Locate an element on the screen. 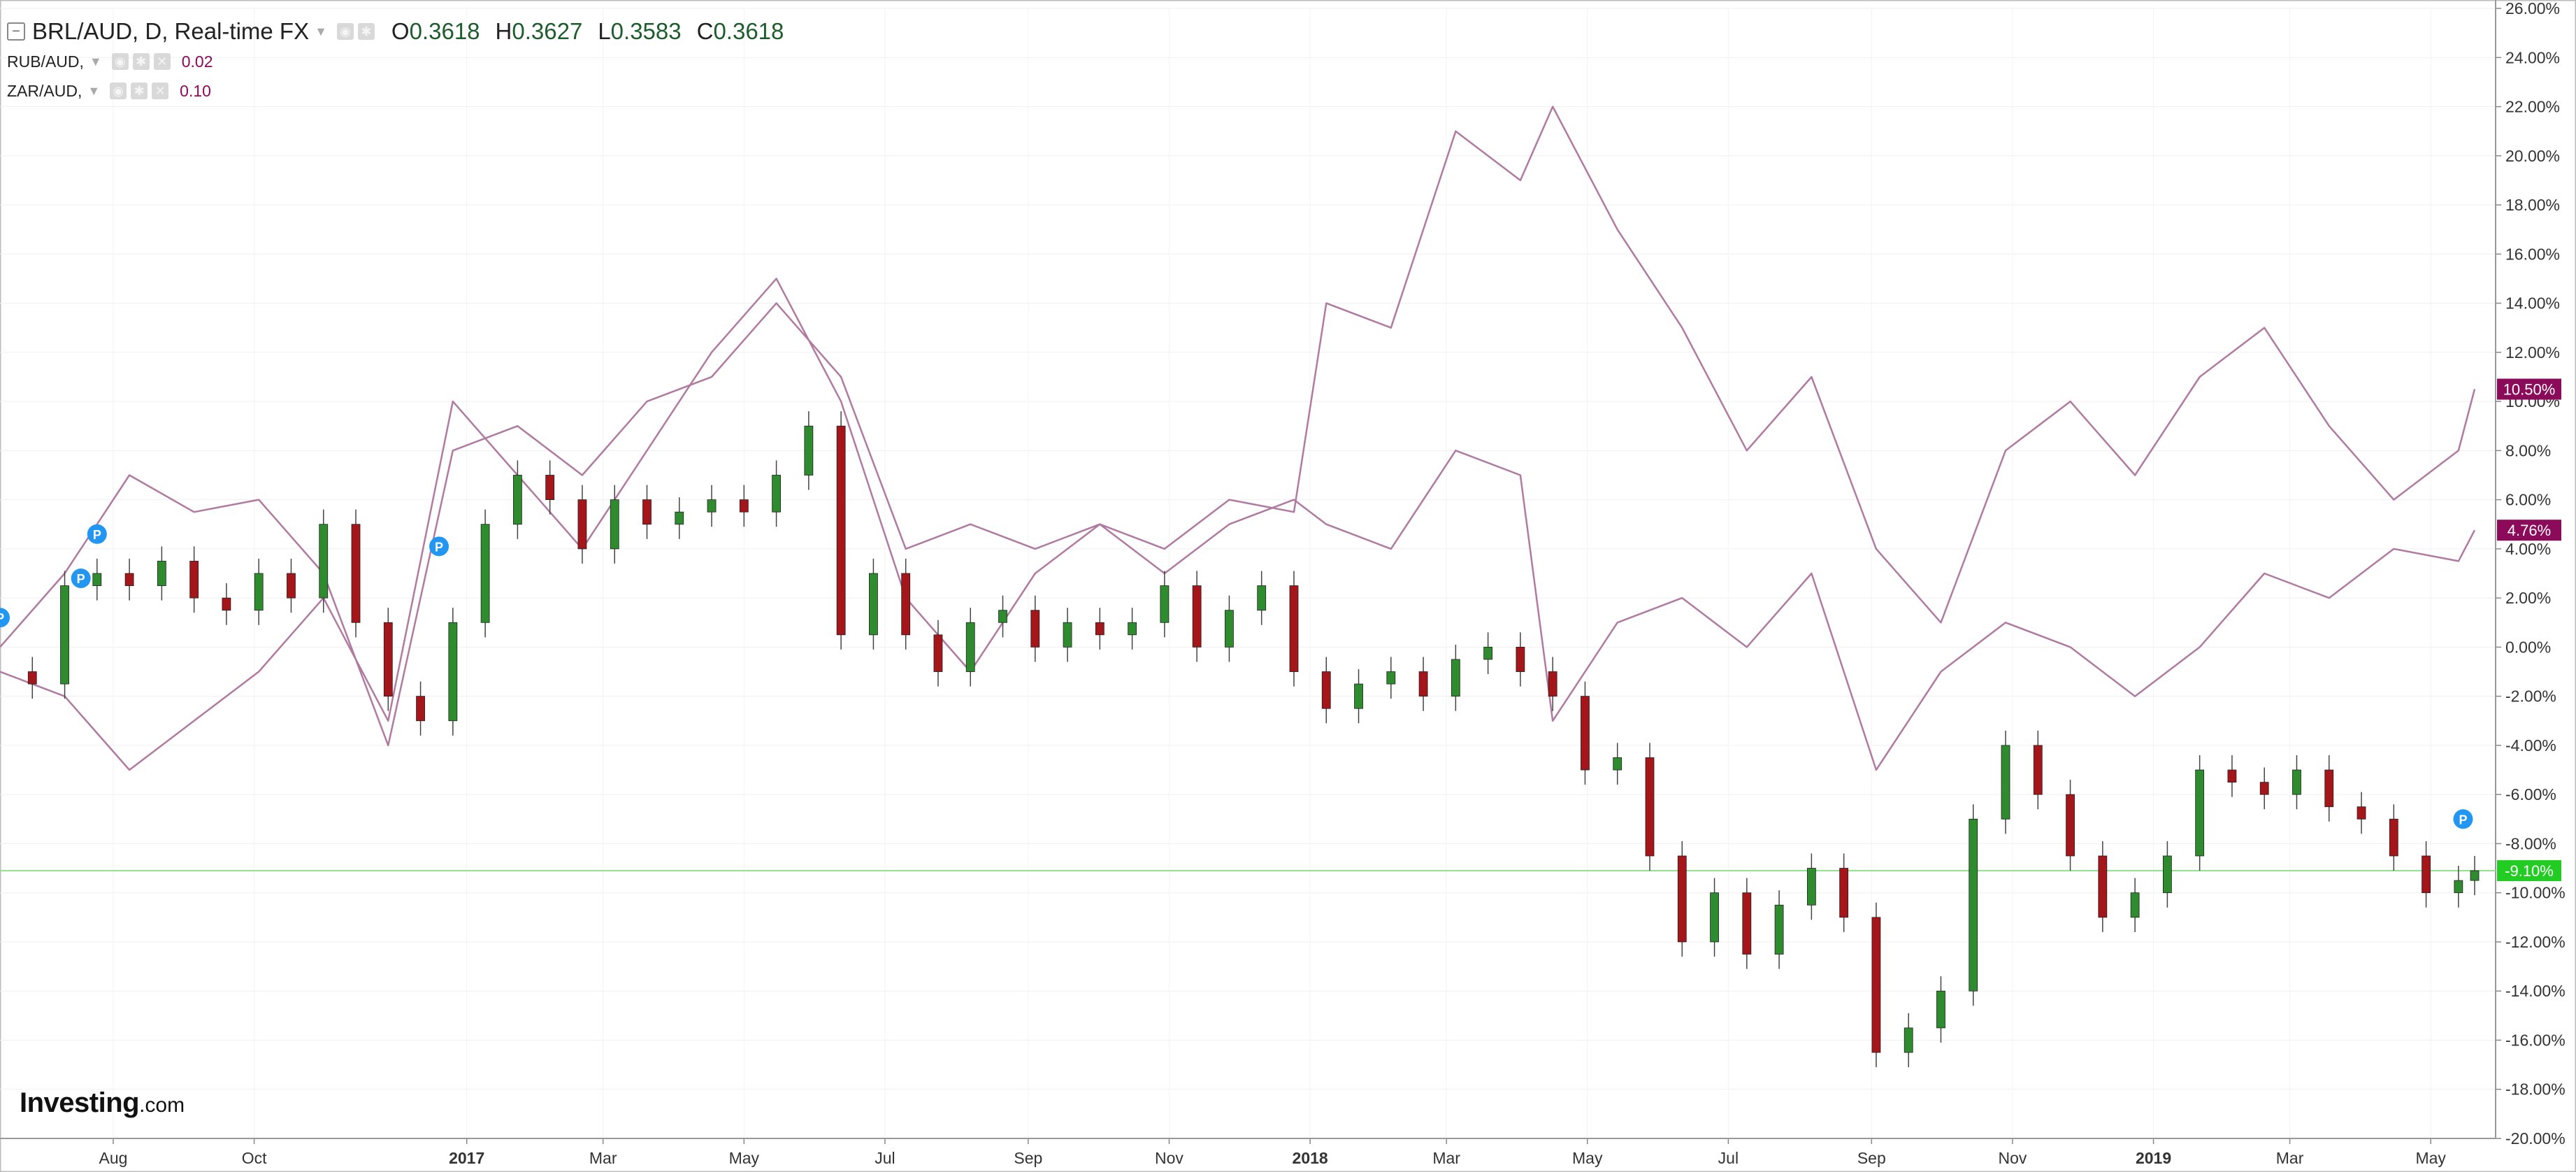 The image size is (2576, 1172). x-tick-label: Jul is located at coordinates (885, 1158).